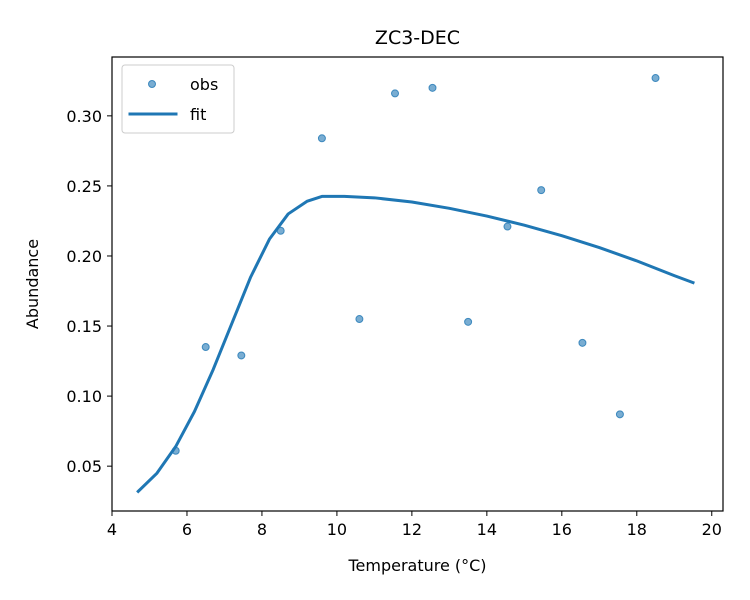  I want to click on y-axis-label: Abundance, so click(32, 284).